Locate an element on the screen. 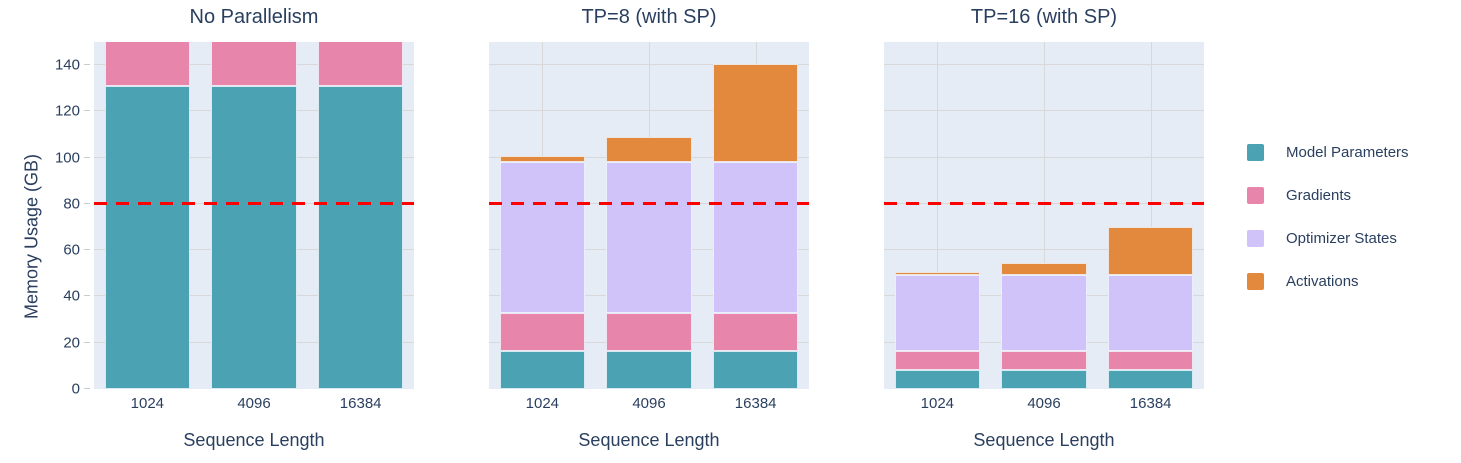 This screenshot has width=1461, height=463. legend-label: Optimizer States is located at coordinates (1341, 238).